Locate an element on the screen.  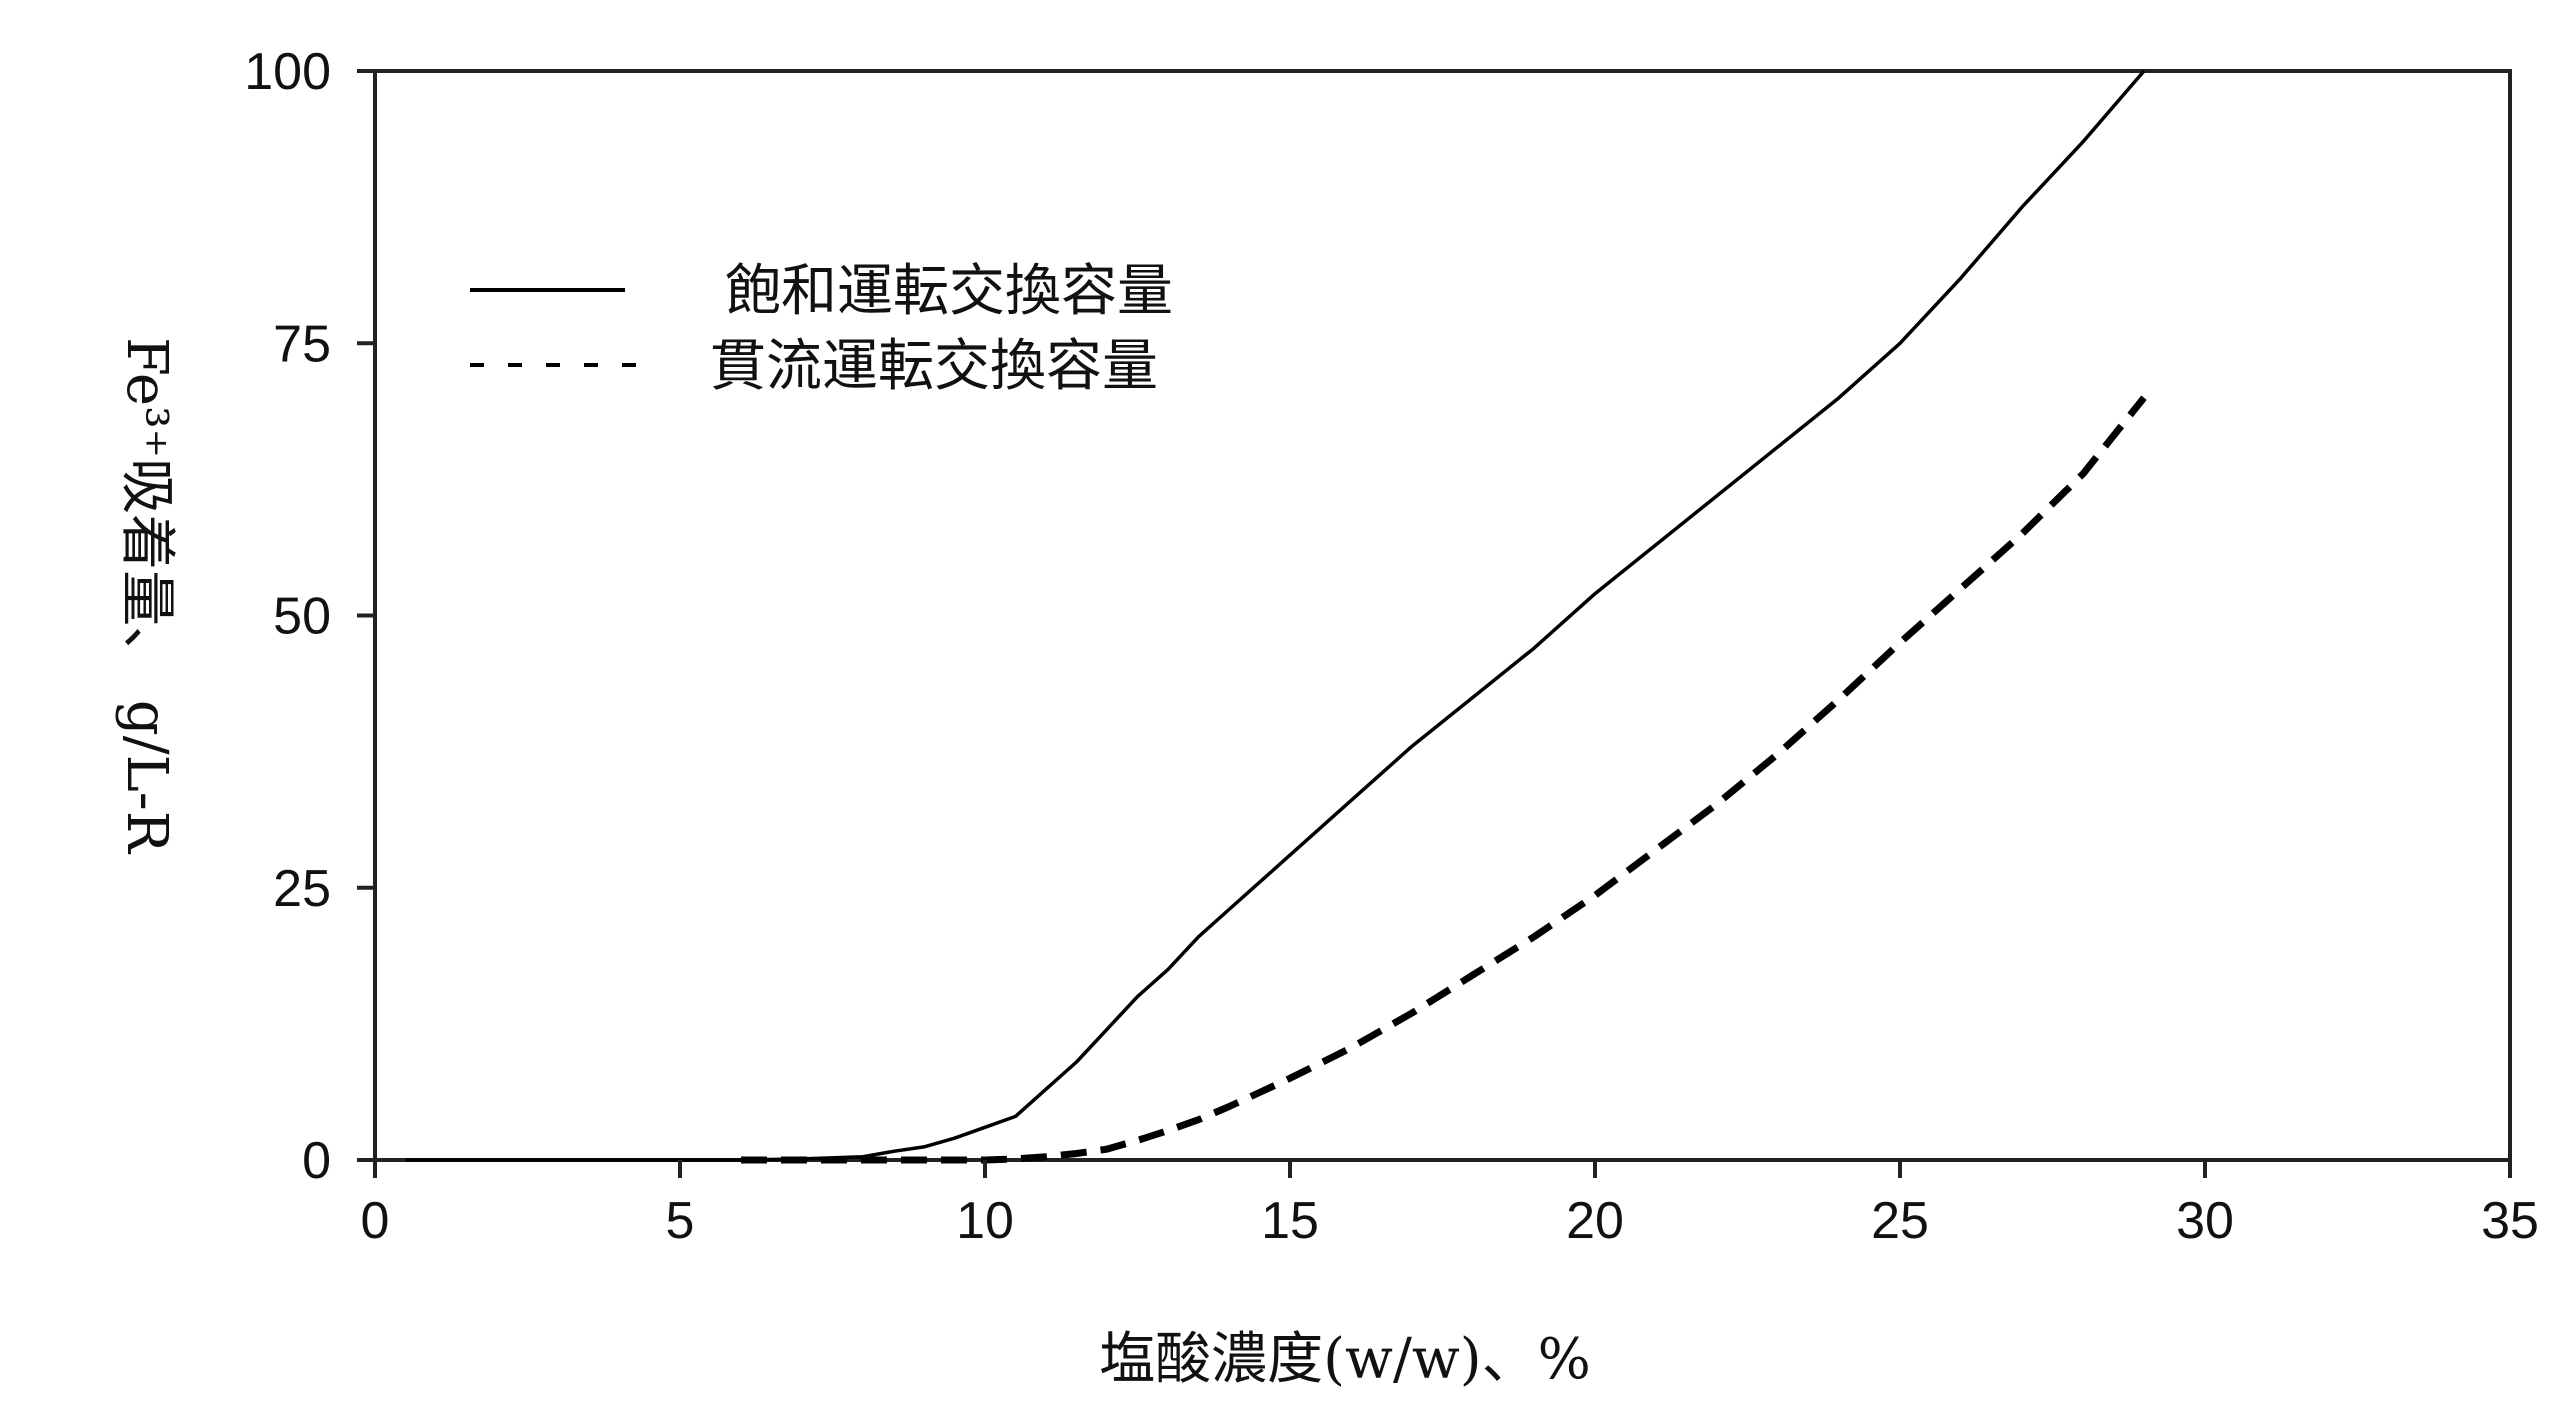
x-tick-label-15: 15 is located at coordinates (1290, 1221).